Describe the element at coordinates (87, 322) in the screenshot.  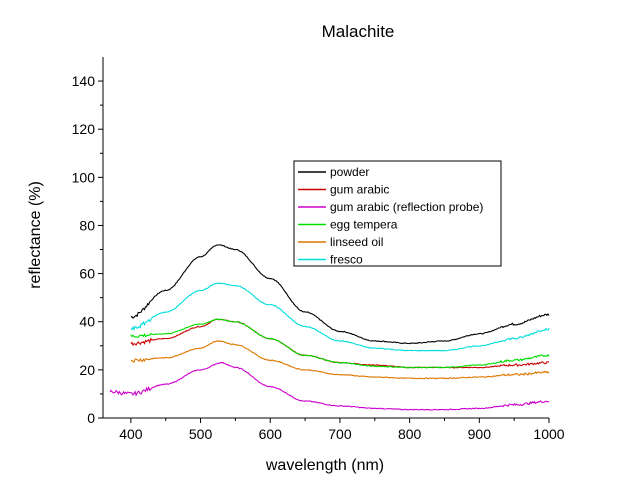
I see `y-tick-label: 40` at that location.